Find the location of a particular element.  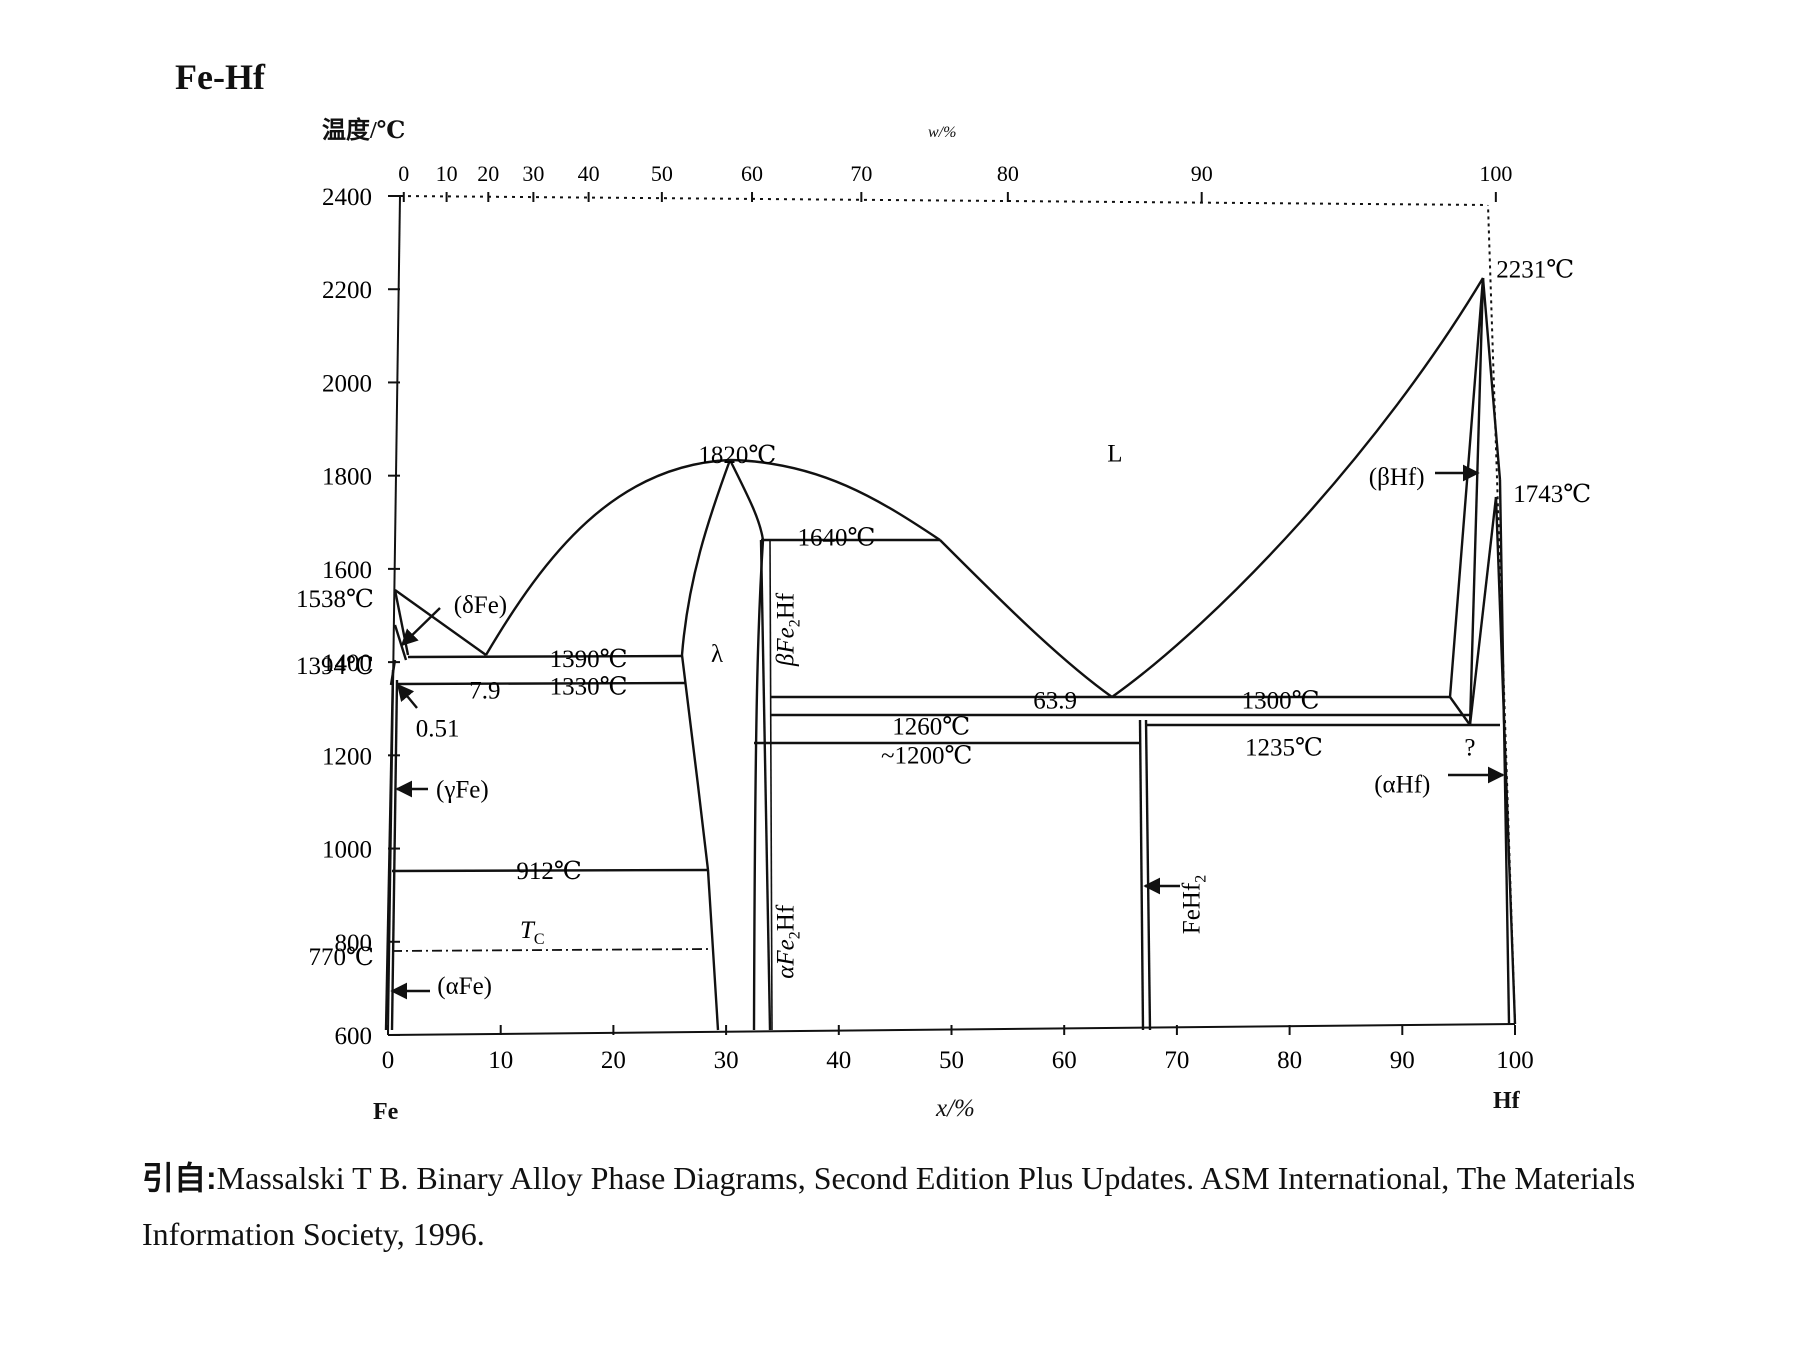

top-tick-label: 70 is located at coordinates (861, 173).